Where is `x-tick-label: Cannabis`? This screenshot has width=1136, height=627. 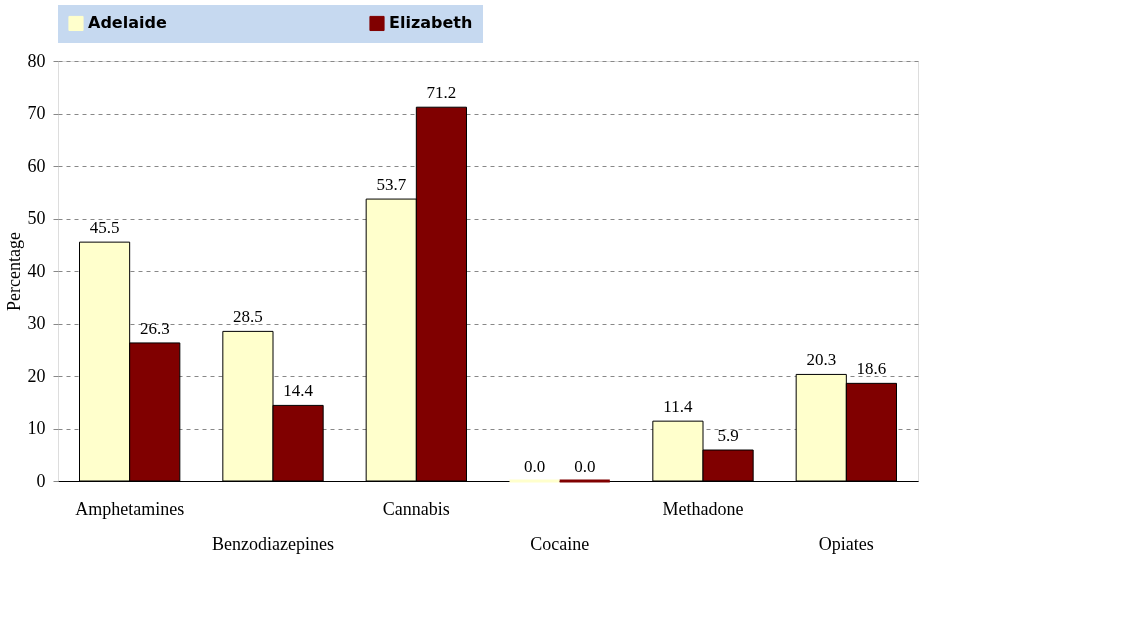 x-tick-label: Cannabis is located at coordinates (416, 509).